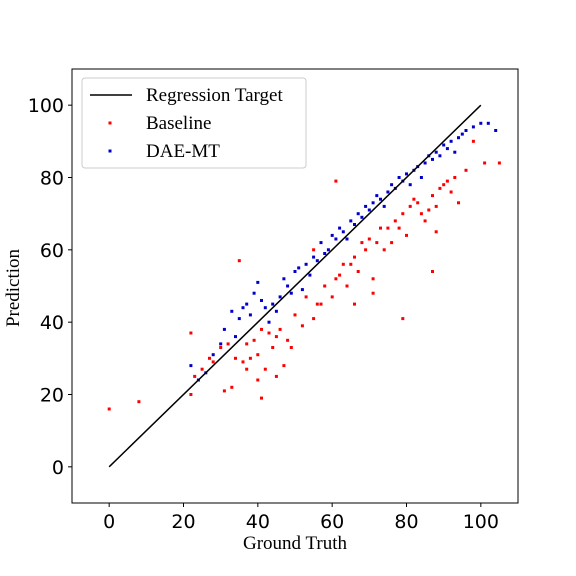 The width and height of the screenshot is (576, 576). I want to click on legend: Regression Target Baseline DAE-MT, so click(194, 123).